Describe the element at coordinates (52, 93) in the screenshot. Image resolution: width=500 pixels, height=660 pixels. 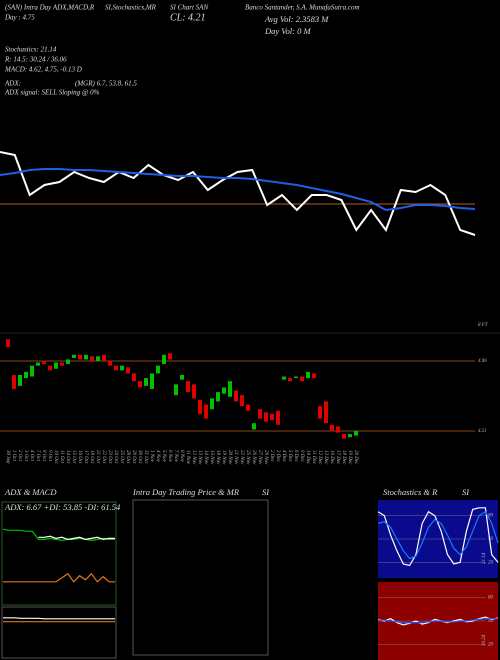
I see `adx-signal: ADX signal: SELL Sloping @ 0%` at that location.